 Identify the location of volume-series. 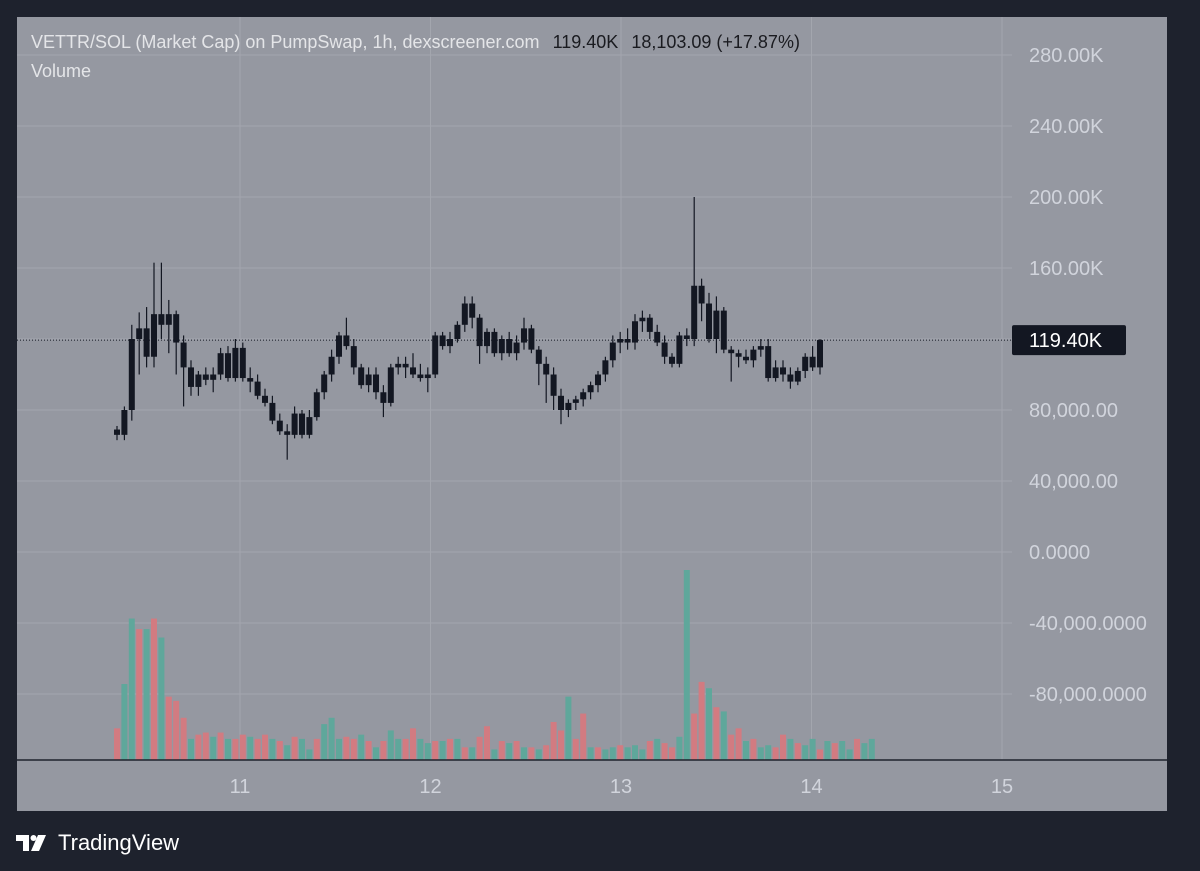
(494, 665).